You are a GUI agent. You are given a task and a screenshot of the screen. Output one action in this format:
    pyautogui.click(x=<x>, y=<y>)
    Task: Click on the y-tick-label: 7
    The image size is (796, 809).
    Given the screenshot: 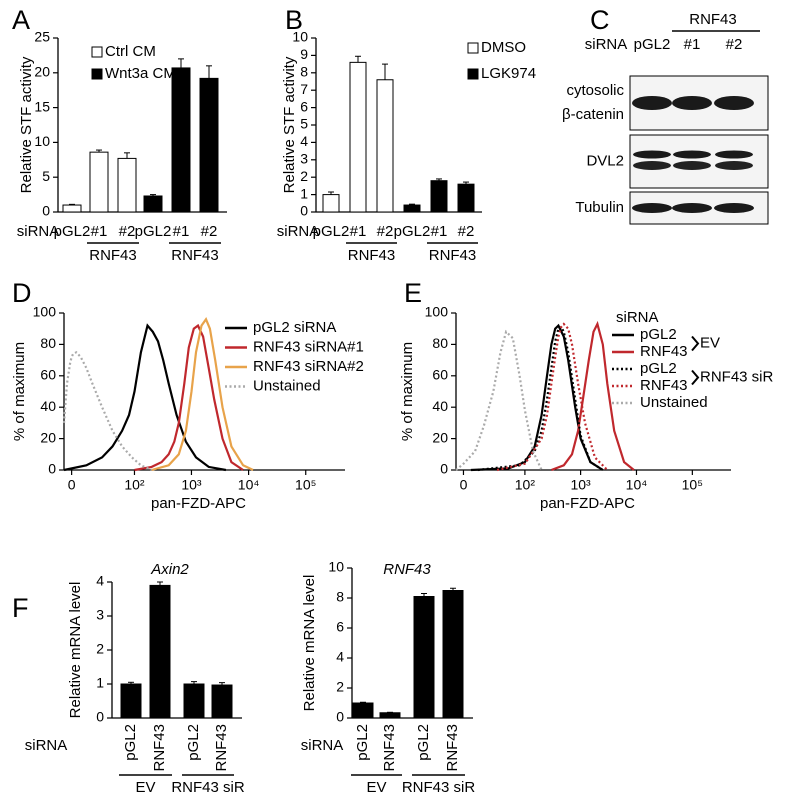 What is the action you would take?
    pyautogui.click(x=304, y=89)
    